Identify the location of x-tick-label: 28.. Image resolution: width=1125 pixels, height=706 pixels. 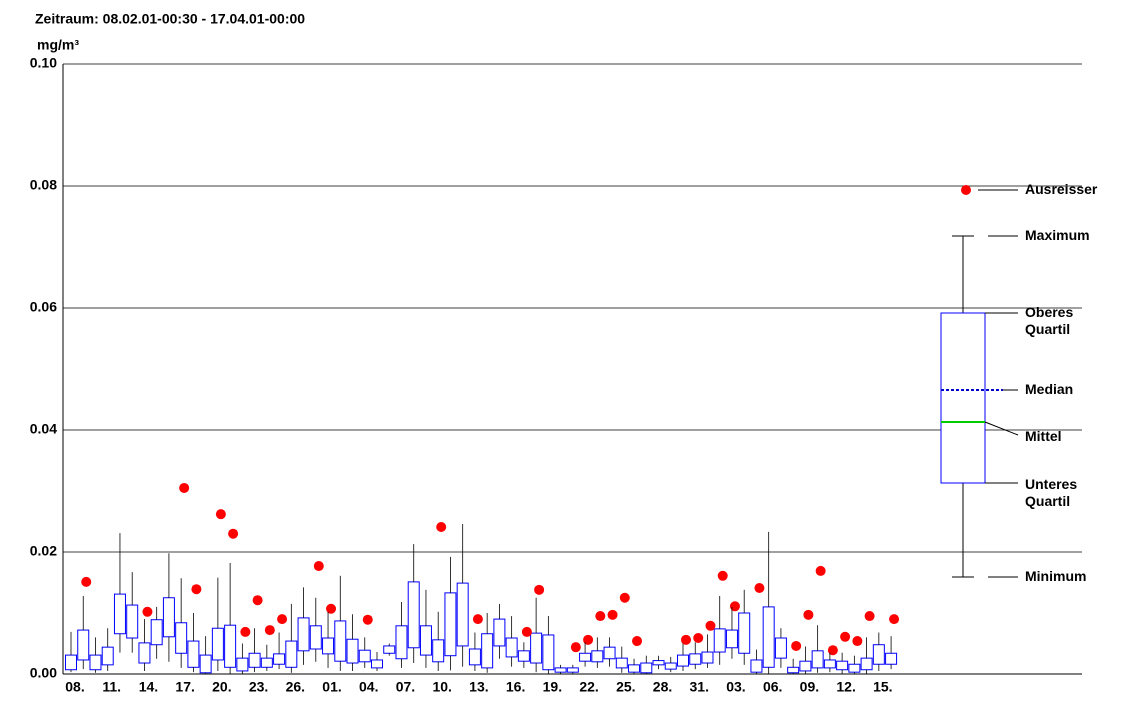
(662, 687).